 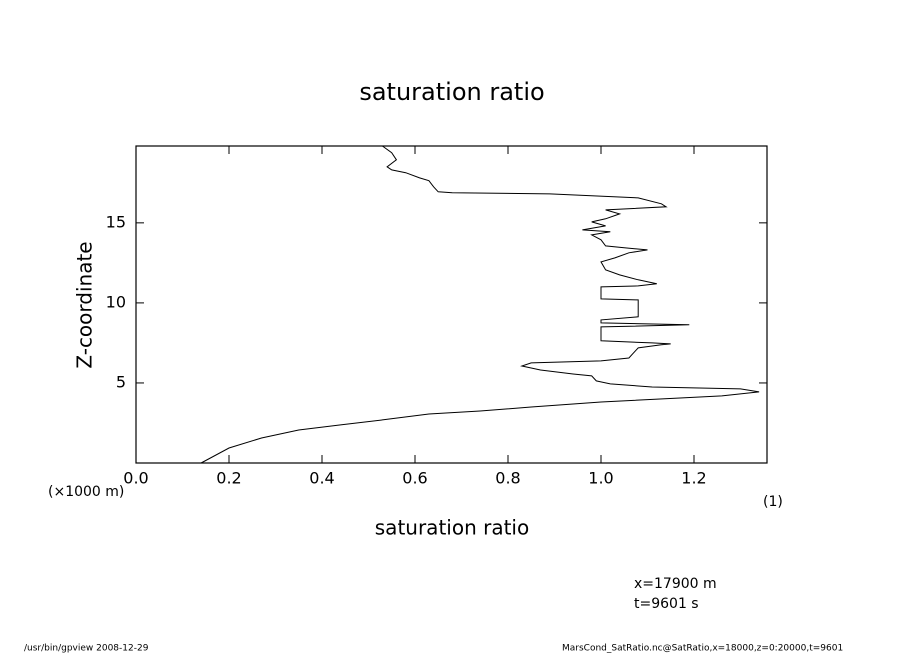 I want to click on footer: /usr/bin/gpview 2008-12-29, so click(x=86, y=649).